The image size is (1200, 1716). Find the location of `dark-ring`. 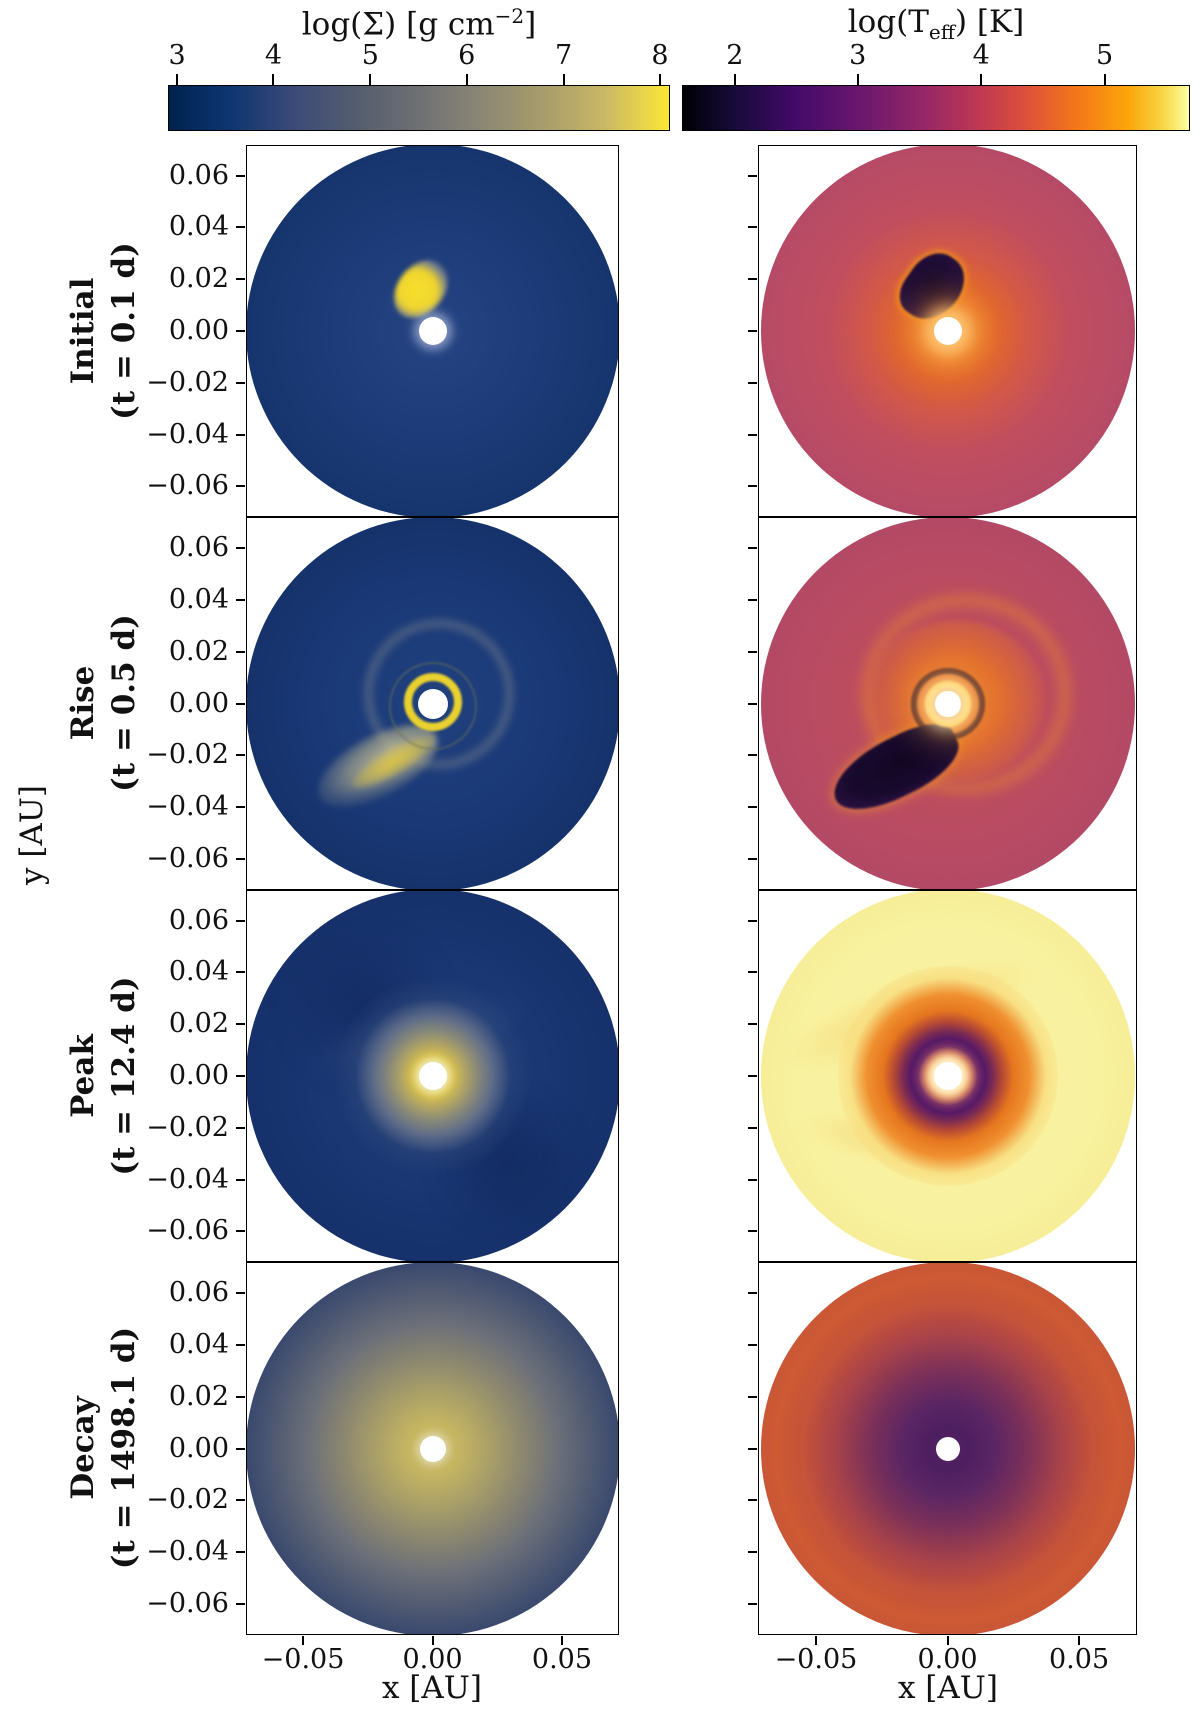

dark-ring is located at coordinates (947, 703).